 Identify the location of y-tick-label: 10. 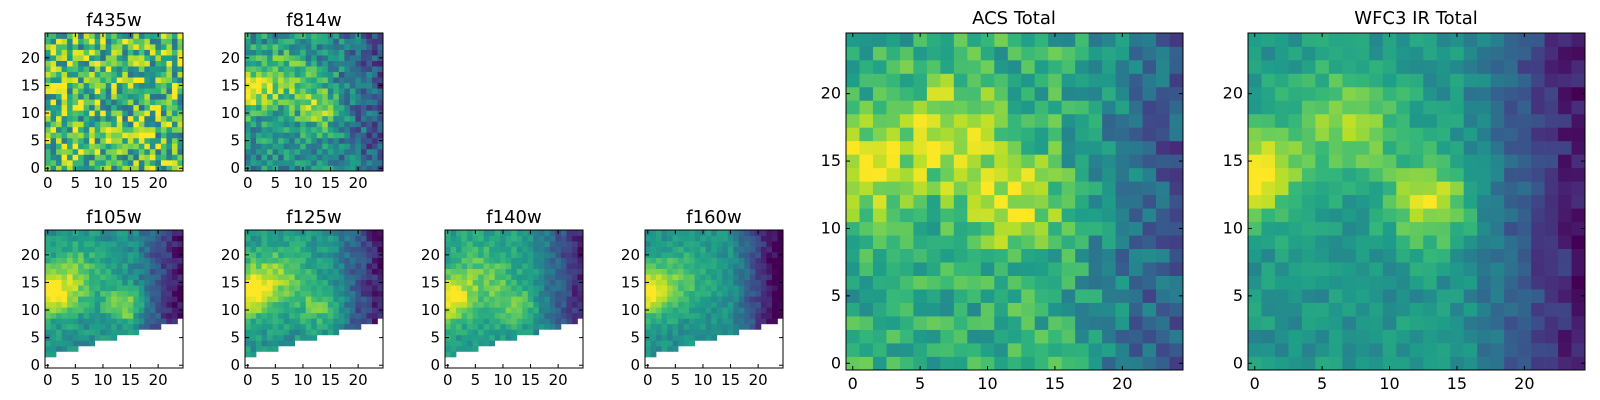
(230, 113).